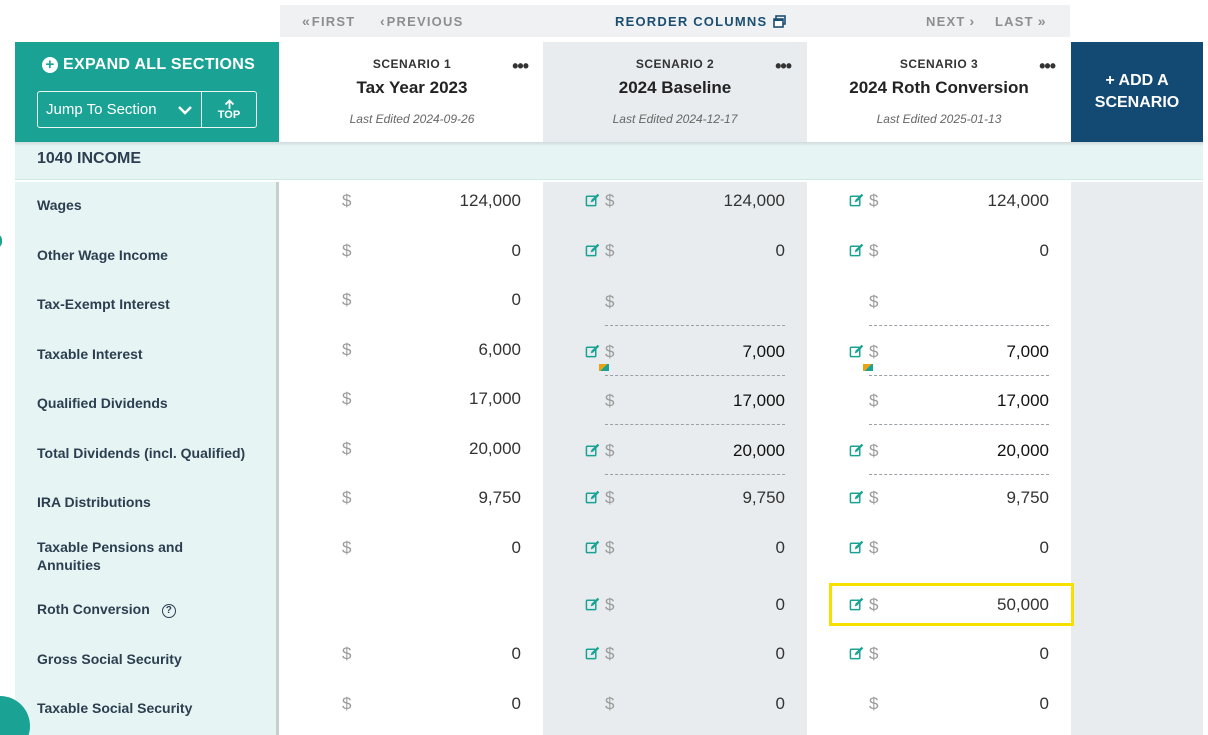 The height and width of the screenshot is (735, 1208). I want to click on question-circle-icon: ?, so click(168, 611).